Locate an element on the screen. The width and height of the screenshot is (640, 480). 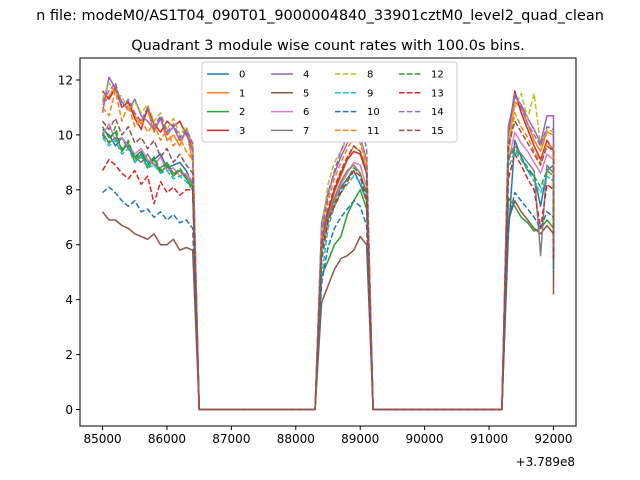
x-tick-label: 86000 is located at coordinates (167, 439).